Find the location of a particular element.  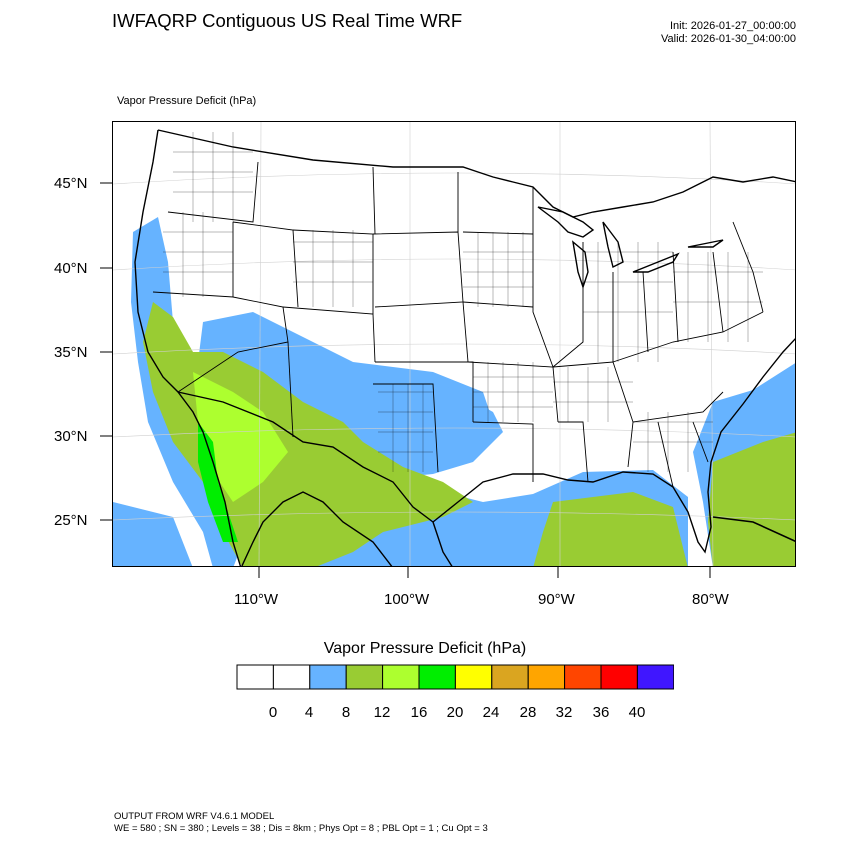

atlantic-water-green is located at coordinates (751, 499).